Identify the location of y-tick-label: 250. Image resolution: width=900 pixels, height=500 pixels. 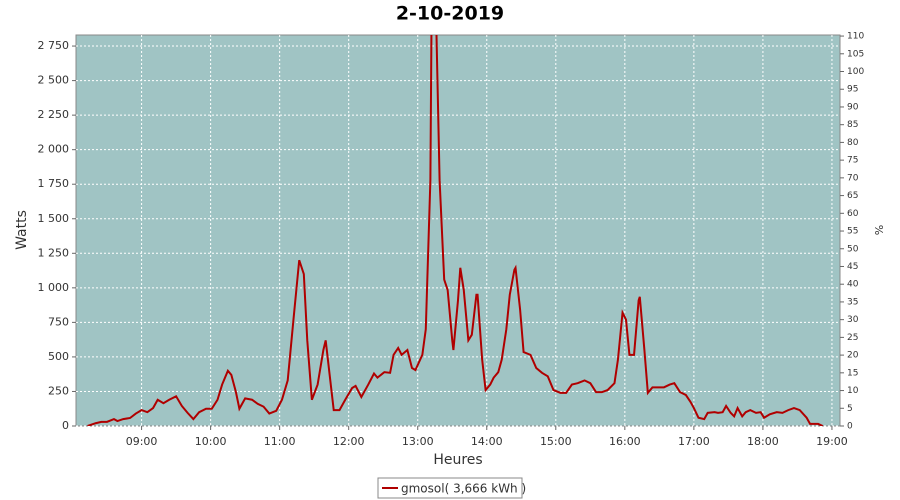
(58, 390).